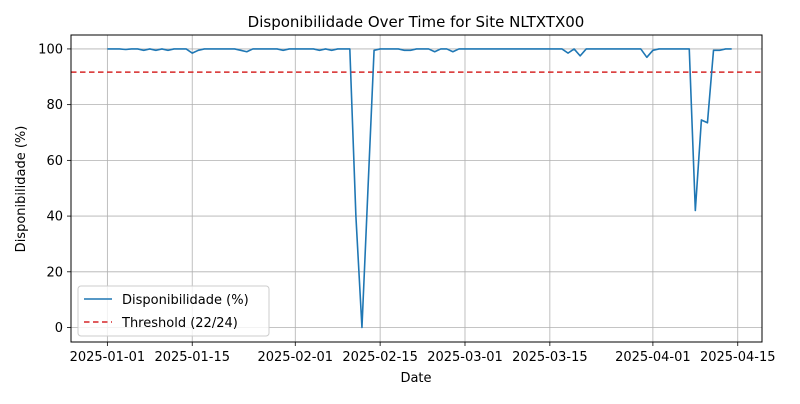 The height and width of the screenshot is (404, 800). I want to click on x-tick-label: 2025-04-01, so click(653, 357).